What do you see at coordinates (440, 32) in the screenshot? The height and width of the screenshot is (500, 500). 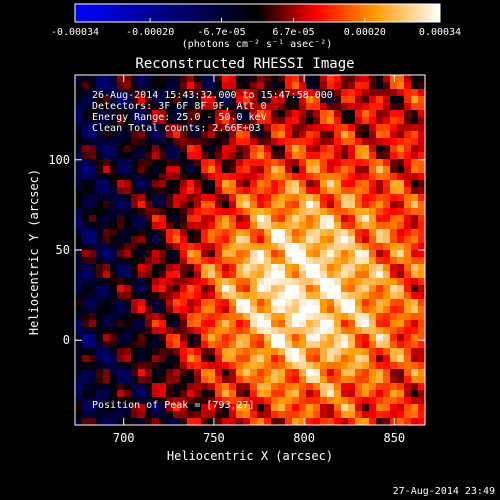 I see `colorbar-tick-label: 0.00034` at bounding box center [440, 32].